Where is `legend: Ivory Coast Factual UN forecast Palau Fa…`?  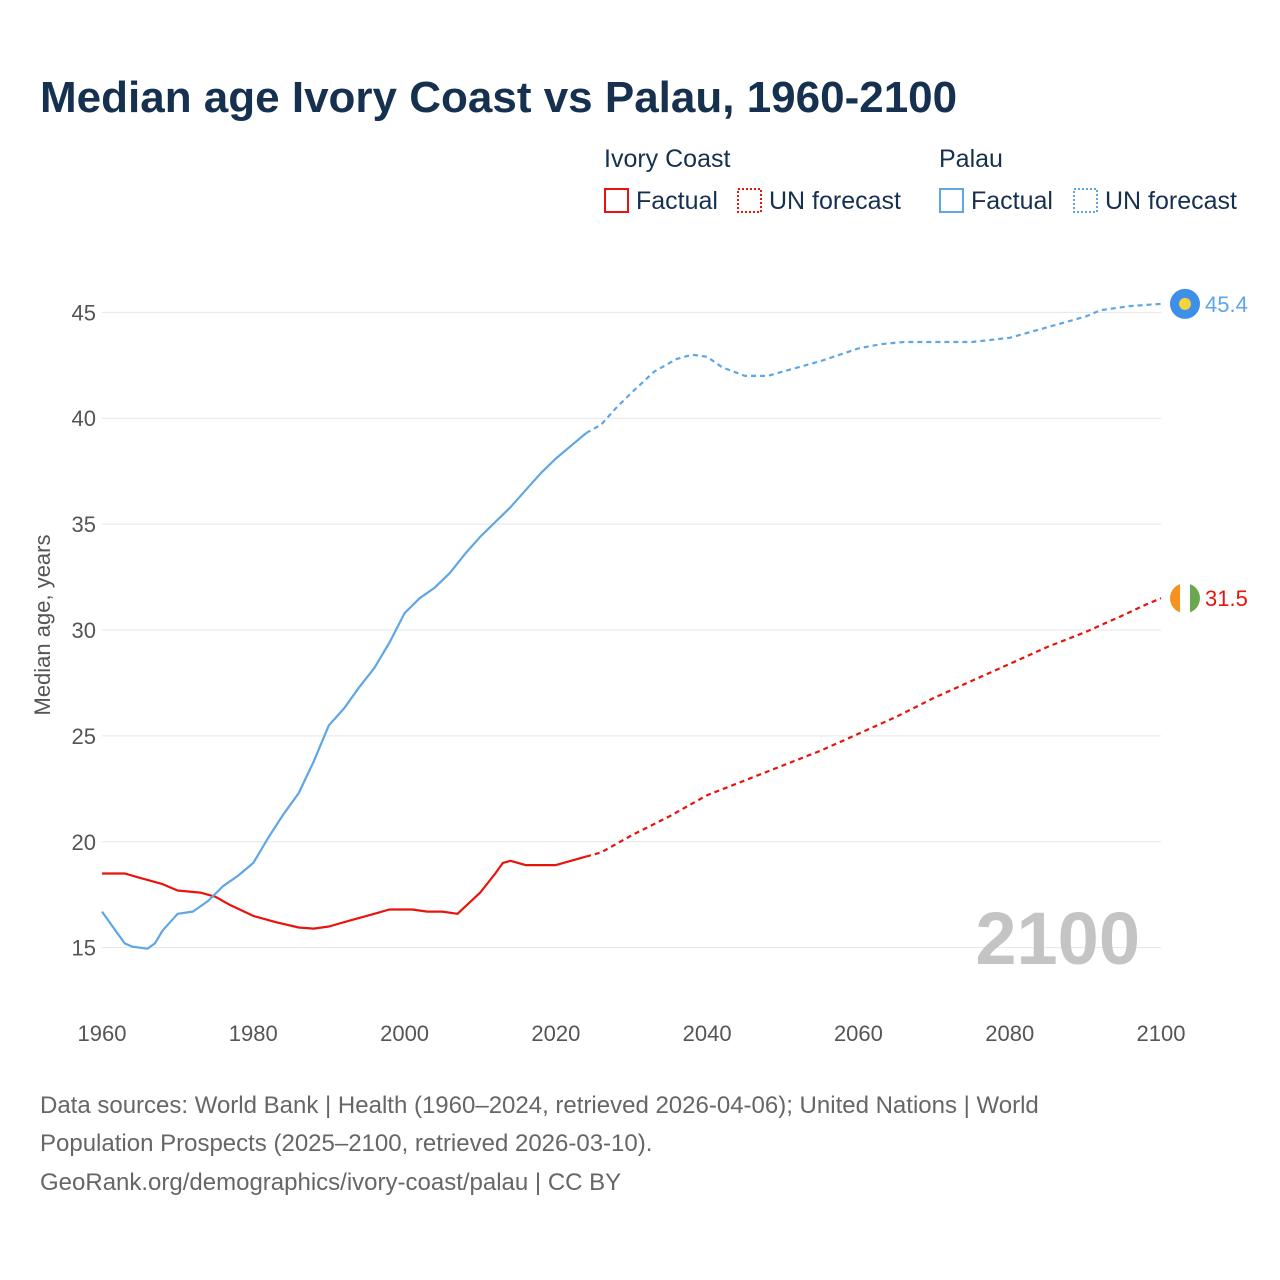
legend: Ivory Coast Factual UN forecast Palau Fa… is located at coordinates (920, 180).